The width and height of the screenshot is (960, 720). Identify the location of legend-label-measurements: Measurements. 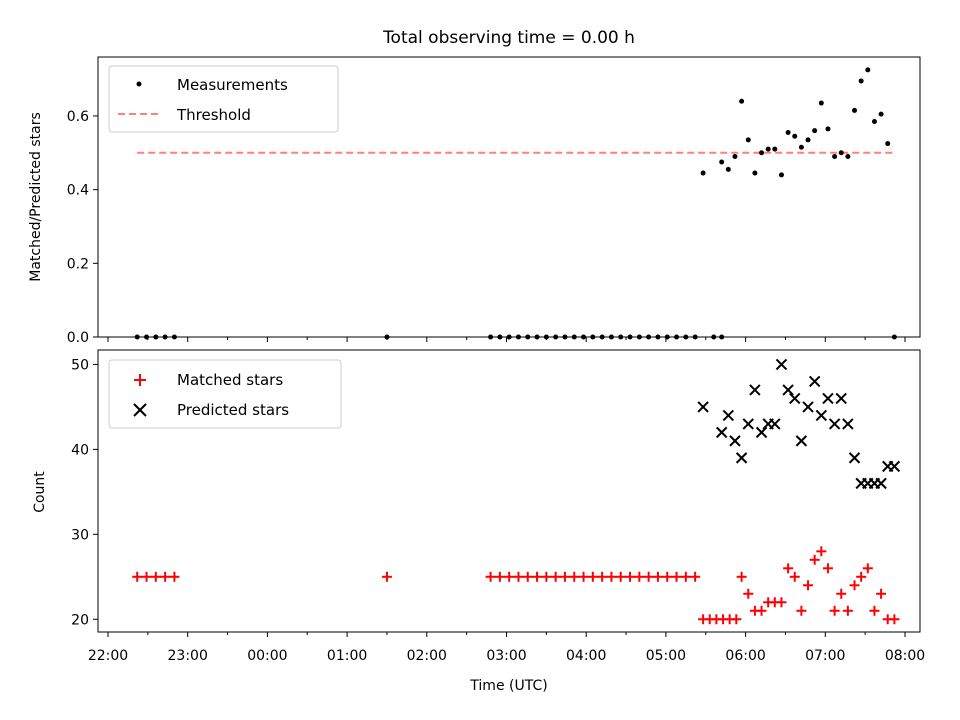
(232, 85).